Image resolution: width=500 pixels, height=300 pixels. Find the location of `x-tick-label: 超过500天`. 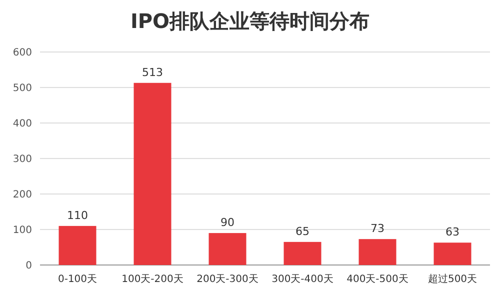

x-tick-label: 超过500天 is located at coordinates (453, 279).